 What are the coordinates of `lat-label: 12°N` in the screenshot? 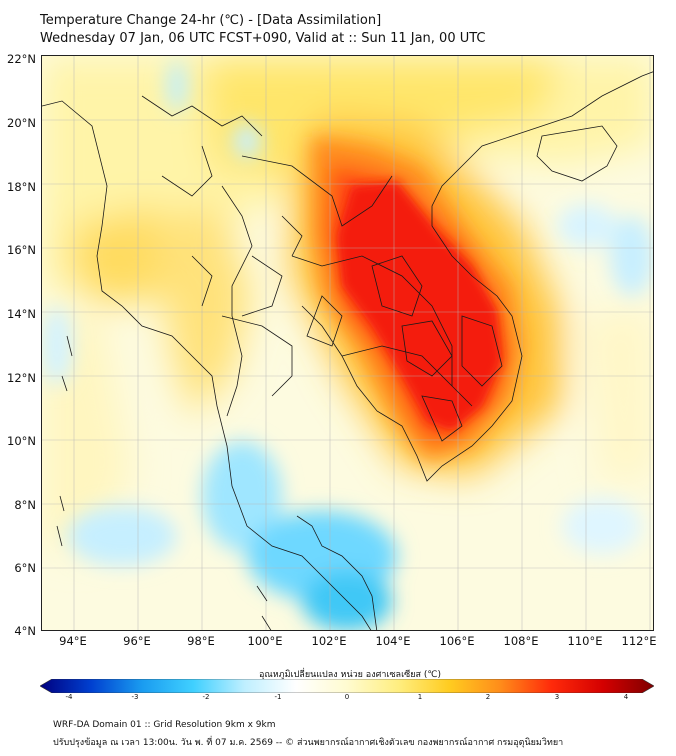 It's located at (21, 378).